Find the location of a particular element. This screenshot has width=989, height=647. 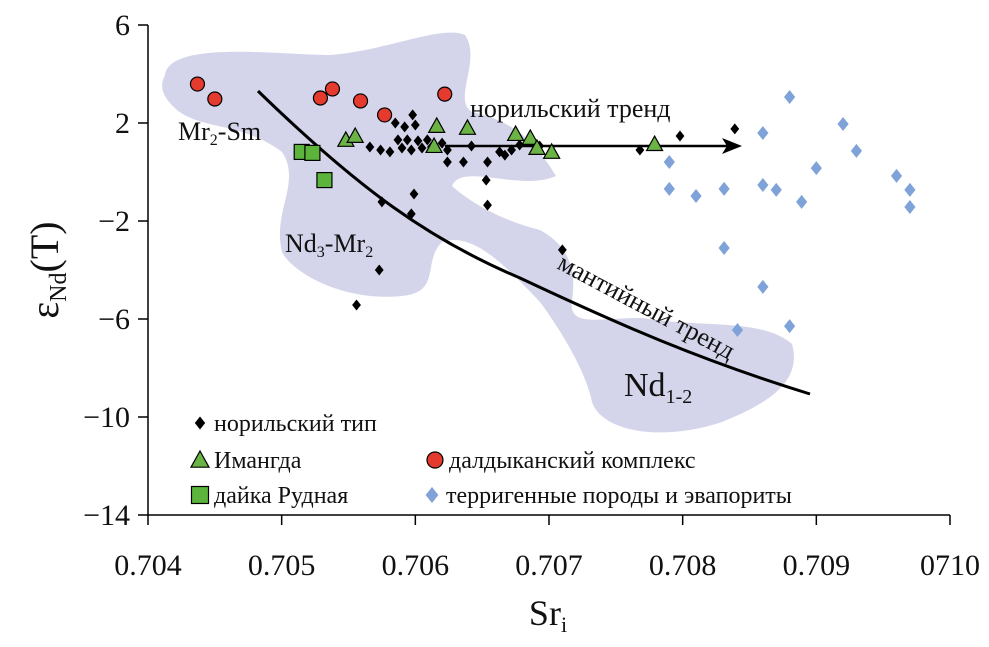

legend-label: терригенные породы и эвапориты is located at coordinates (619, 496).